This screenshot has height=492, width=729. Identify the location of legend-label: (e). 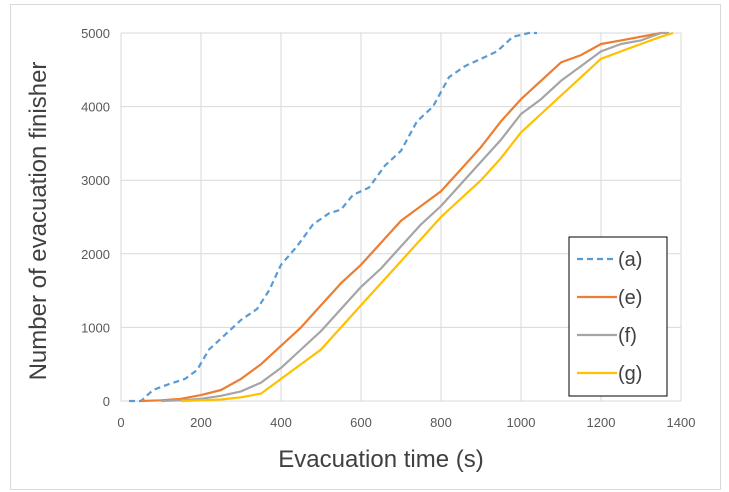
(630, 298).